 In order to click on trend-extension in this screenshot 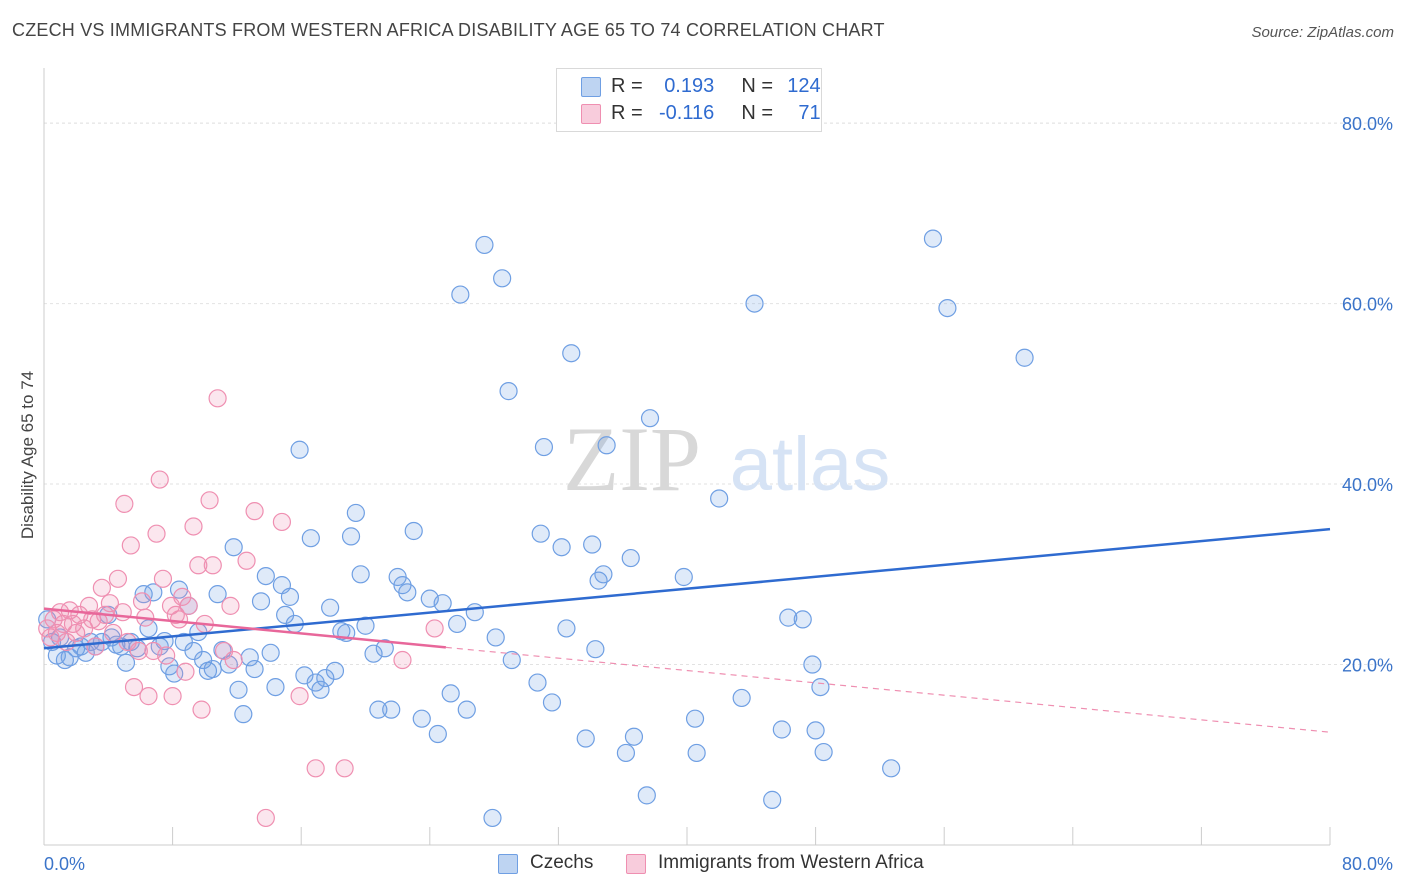, I will do `click(888, 689)`.